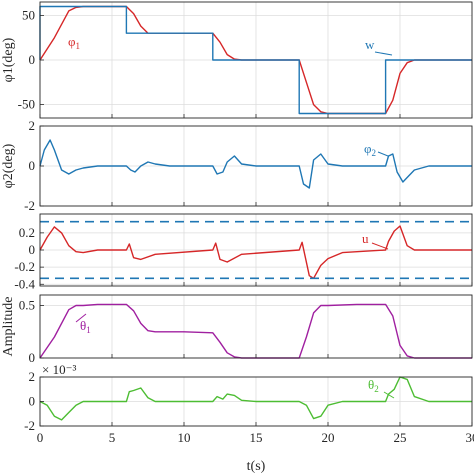 This screenshot has height=474, width=474. Describe the element at coordinates (27, 305) in the screenshot. I see `y-tick-label: 0.5` at that location.